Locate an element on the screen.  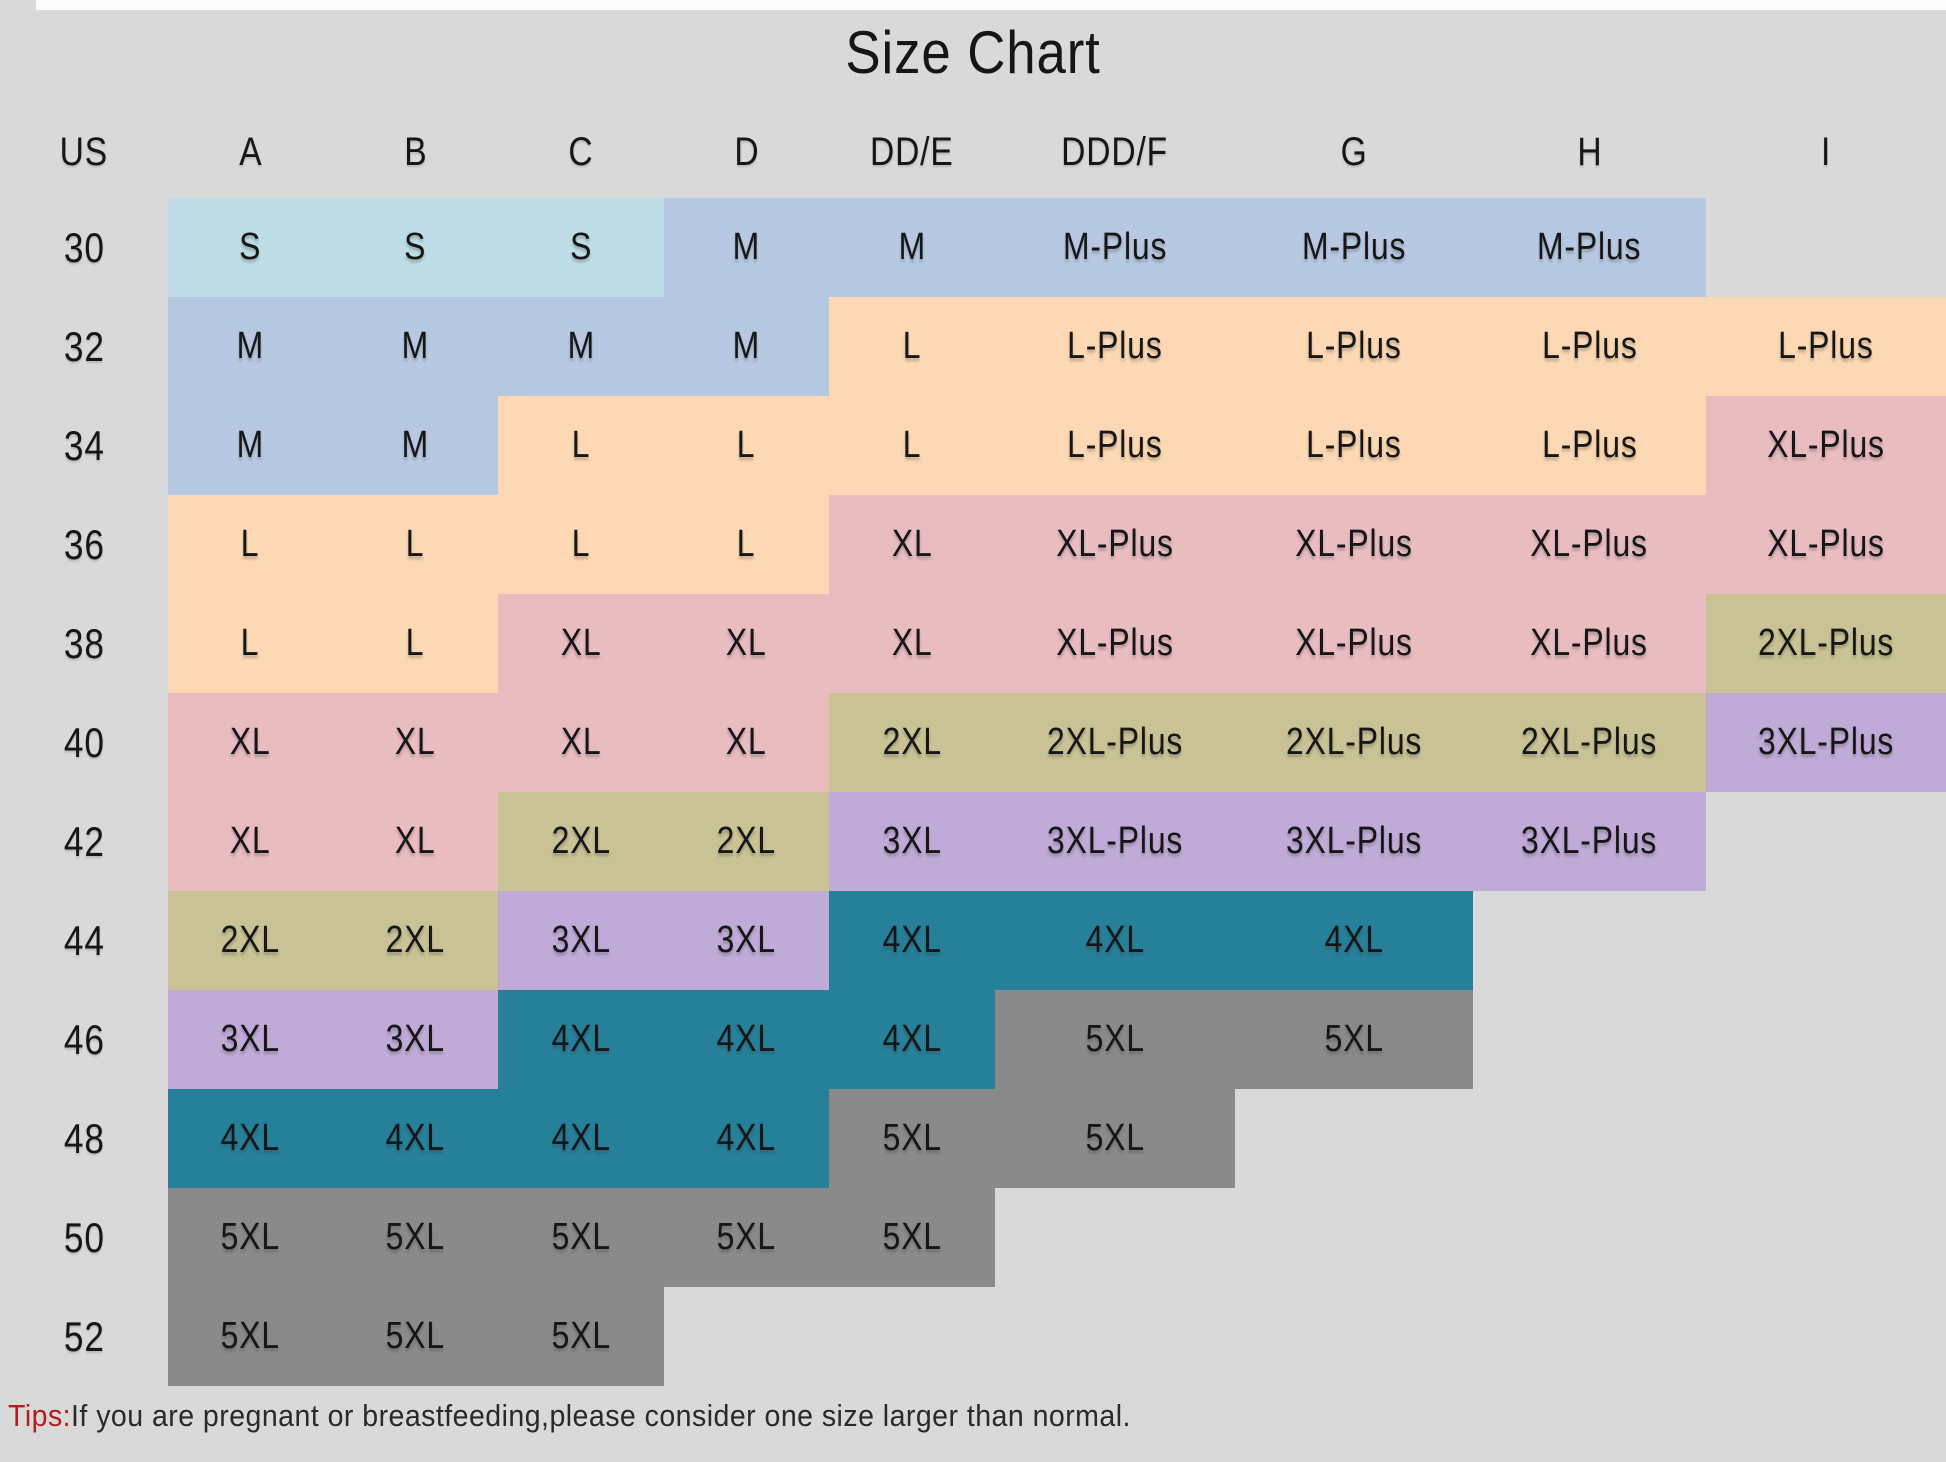
size-cell-40-a: XL is located at coordinates (250, 742).